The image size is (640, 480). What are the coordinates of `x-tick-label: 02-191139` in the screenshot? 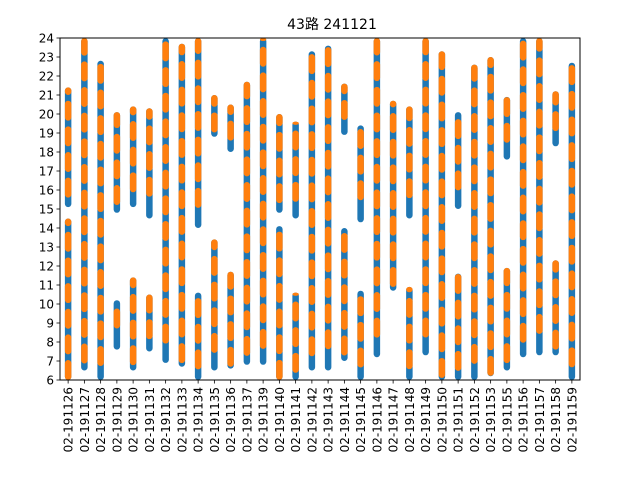 It's located at (264, 419).